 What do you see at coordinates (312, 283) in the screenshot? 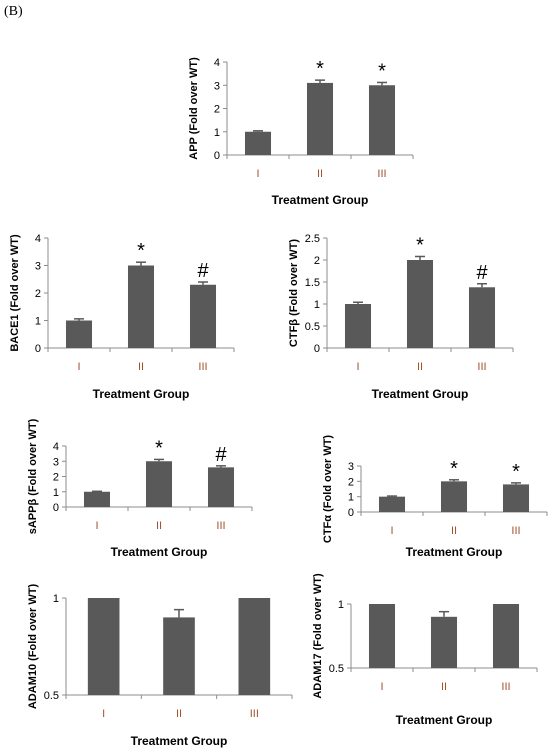
I see `y-tick-label: 1.5` at bounding box center [312, 283].